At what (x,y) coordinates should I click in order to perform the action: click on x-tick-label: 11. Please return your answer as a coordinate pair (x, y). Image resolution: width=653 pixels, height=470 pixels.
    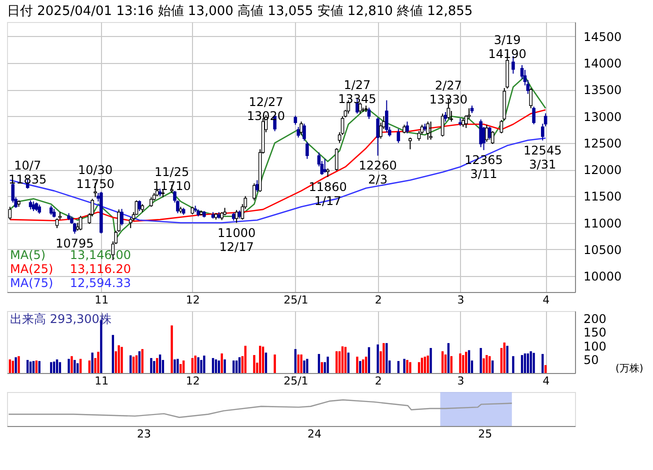
    Looking at the image, I should click on (101, 381).